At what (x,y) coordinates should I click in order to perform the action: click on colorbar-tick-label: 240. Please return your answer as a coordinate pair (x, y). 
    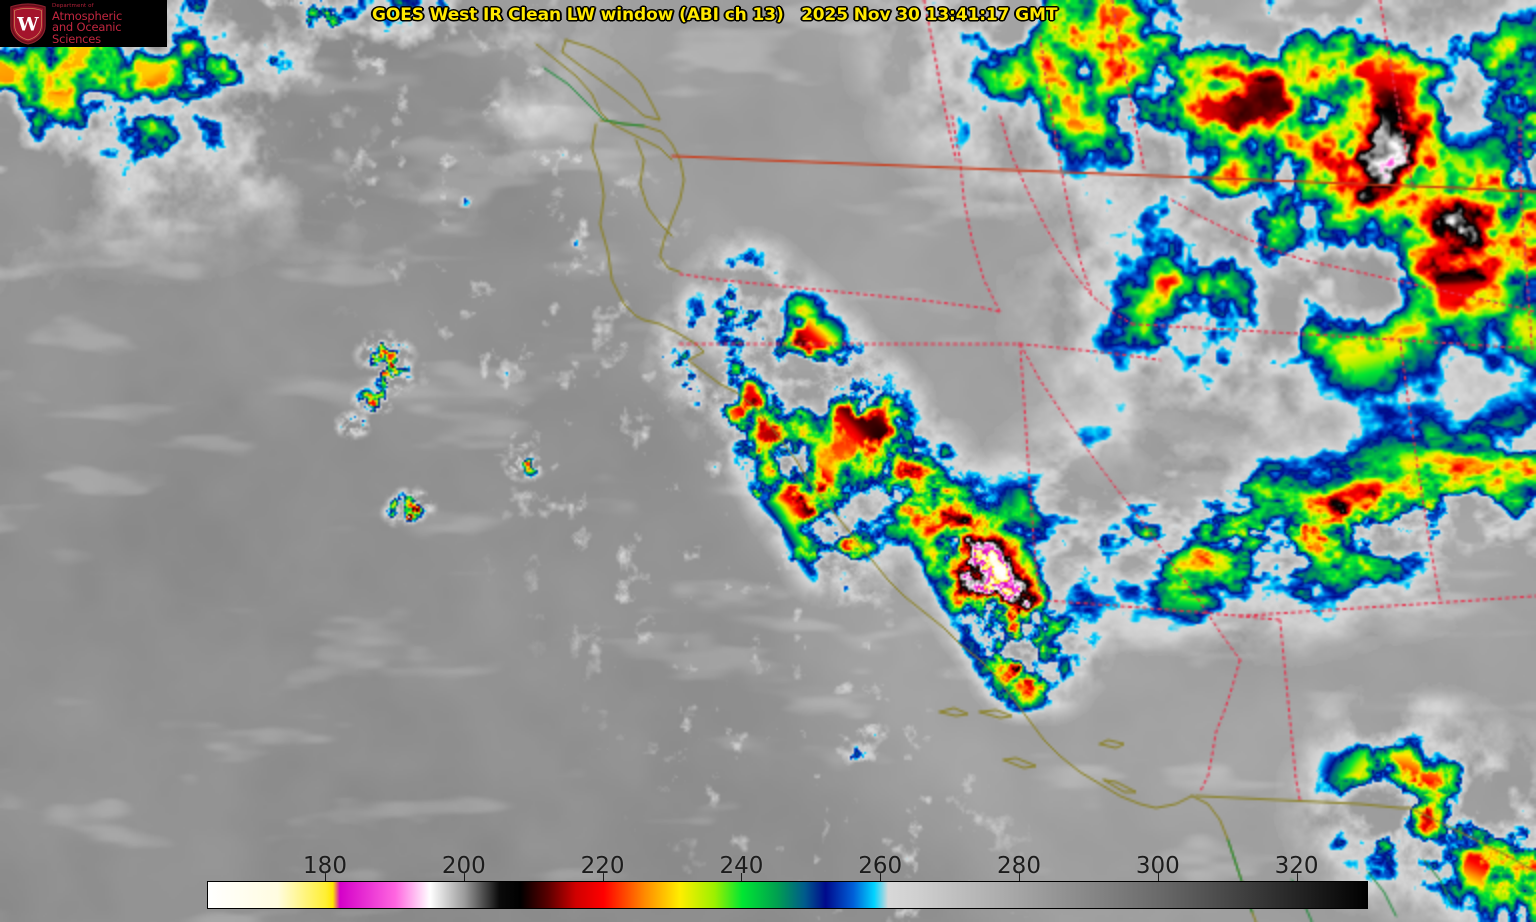
    Looking at the image, I should click on (741, 866).